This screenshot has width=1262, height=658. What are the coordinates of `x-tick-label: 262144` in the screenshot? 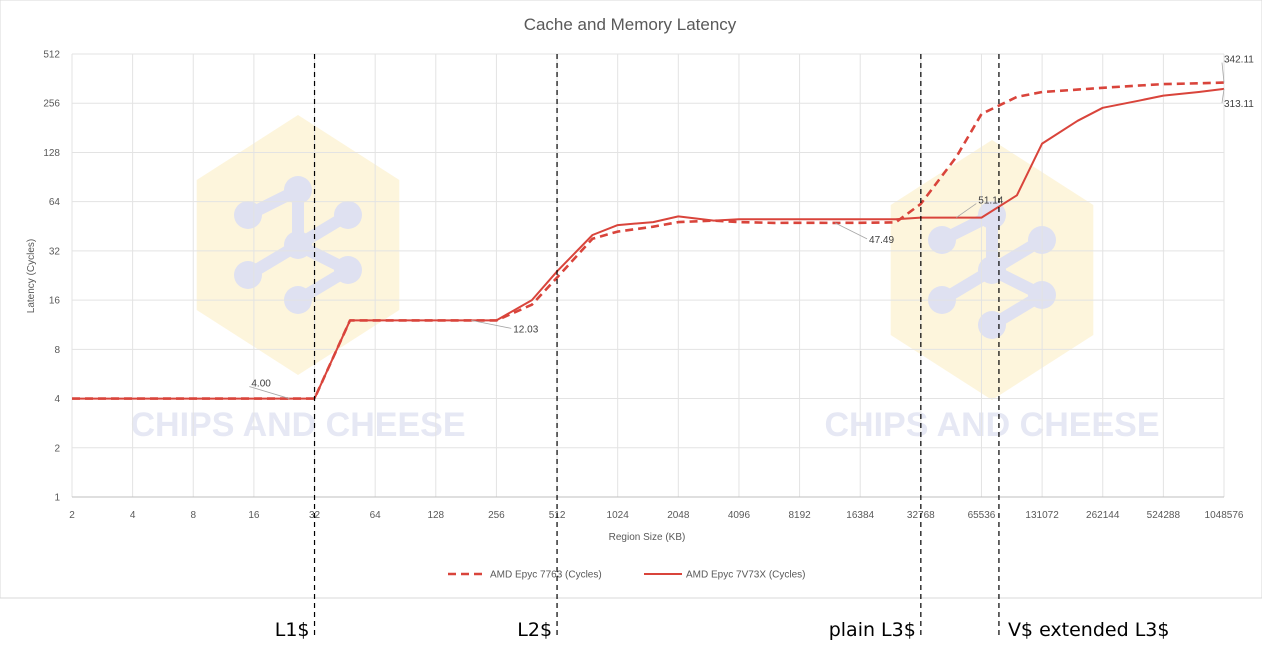 It's located at (1103, 515).